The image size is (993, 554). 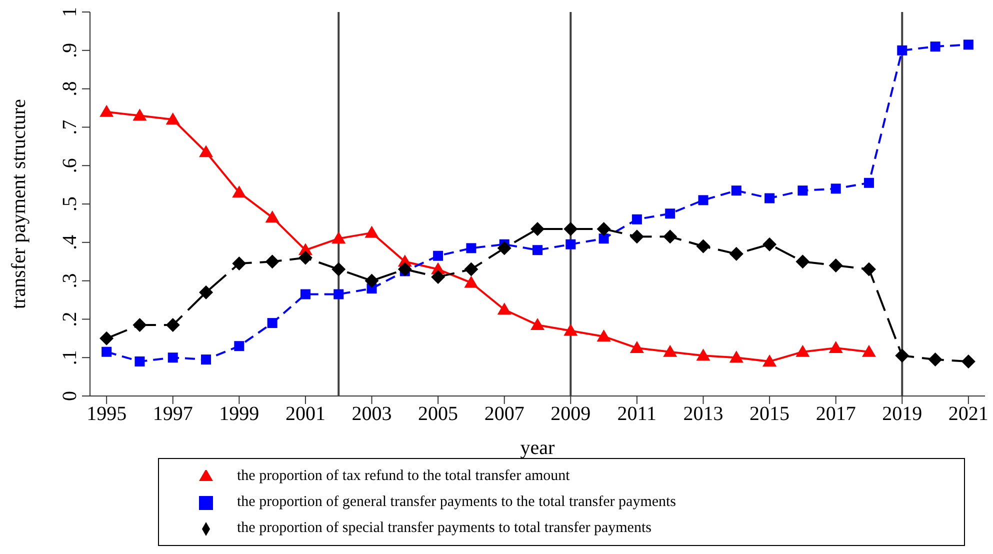 I want to click on y-tick-label: .7, so click(x=70, y=127).